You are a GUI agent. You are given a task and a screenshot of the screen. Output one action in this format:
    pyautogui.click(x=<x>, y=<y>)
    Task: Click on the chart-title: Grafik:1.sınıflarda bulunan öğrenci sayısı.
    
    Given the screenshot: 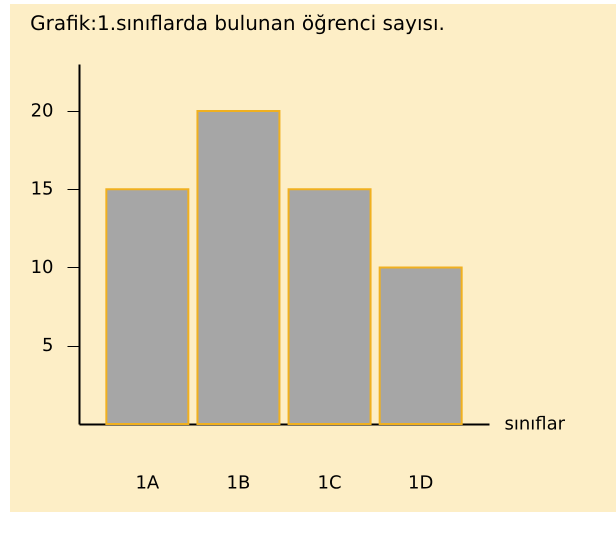 What is the action you would take?
    pyautogui.click(x=237, y=23)
    